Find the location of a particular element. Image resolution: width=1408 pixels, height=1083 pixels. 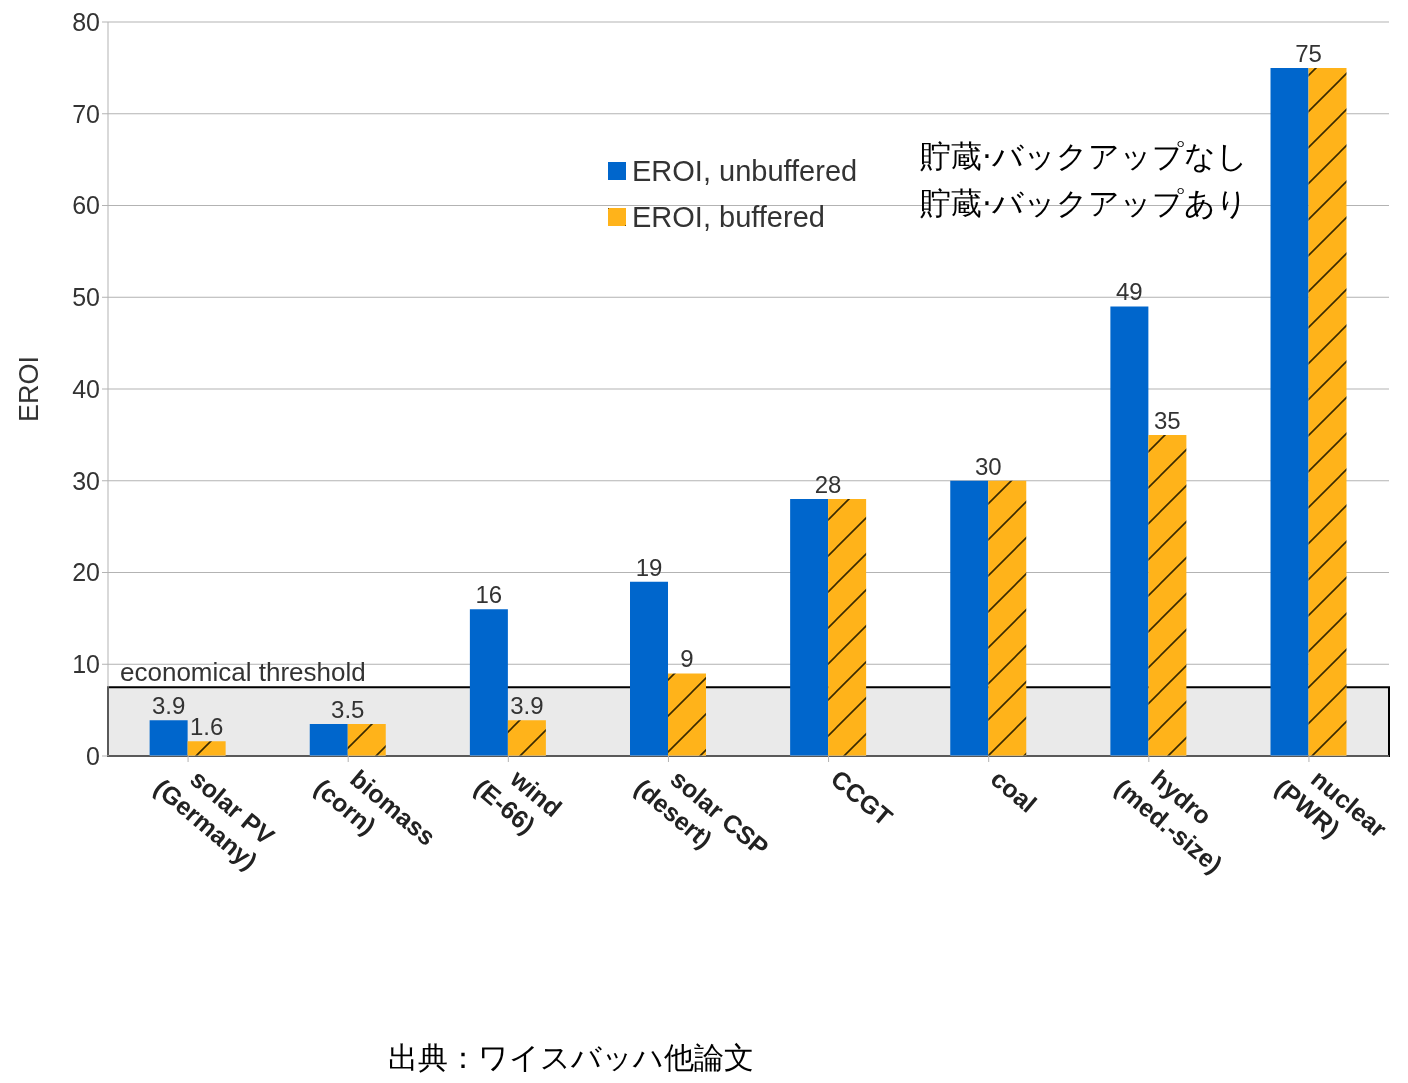

y-tick-label: 40 is located at coordinates (86, 388).